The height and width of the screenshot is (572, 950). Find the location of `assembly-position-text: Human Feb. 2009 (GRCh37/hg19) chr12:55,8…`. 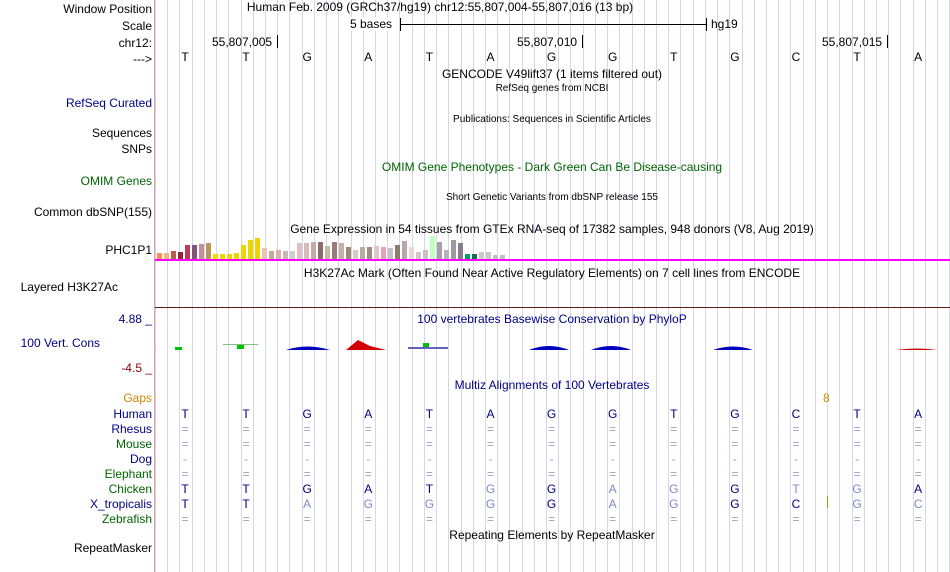

assembly-position-text: Human Feb. 2009 (GRCh37/hg19) chr12:55,8… is located at coordinates (440, 7).